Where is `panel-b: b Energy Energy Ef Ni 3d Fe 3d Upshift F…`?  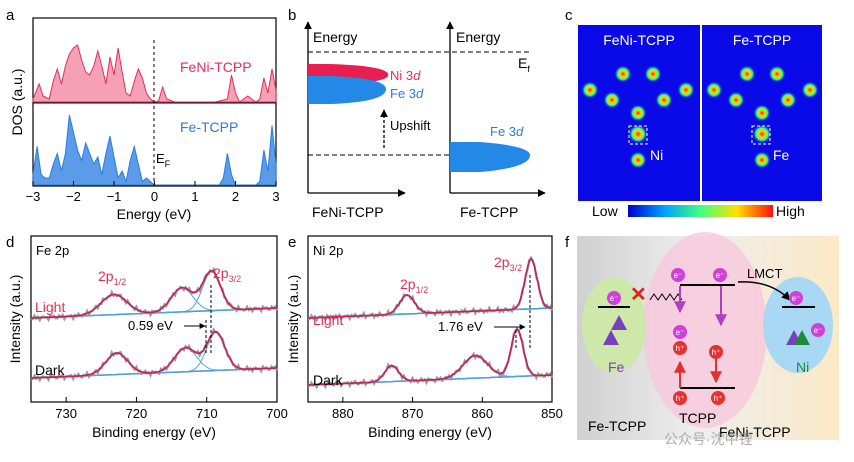 panel-b: b Energy Energy Ef Ni 3d Fe 3d Upshift F… is located at coordinates (417, 113).